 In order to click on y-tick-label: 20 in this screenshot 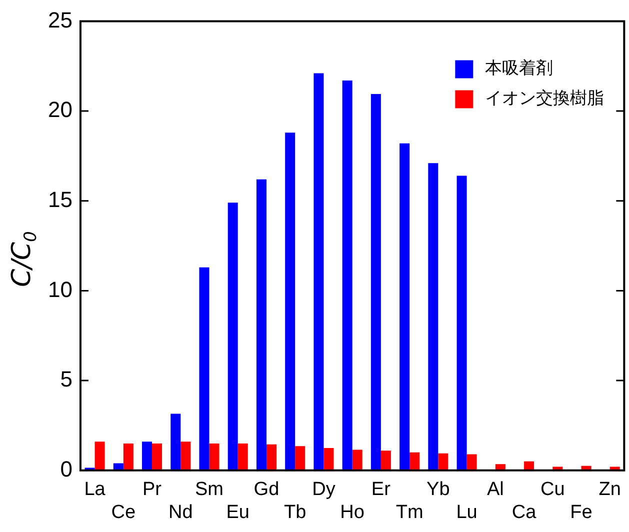, I will do `click(60, 109)`.